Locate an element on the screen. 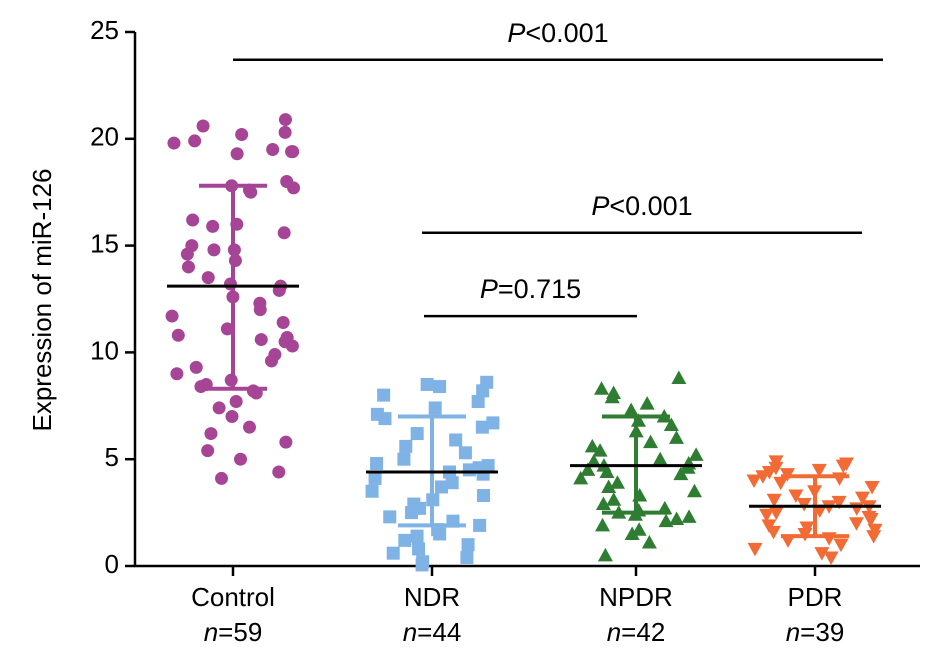 The image size is (945, 661). p-value: <0.001 is located at coordinates (650, 206).